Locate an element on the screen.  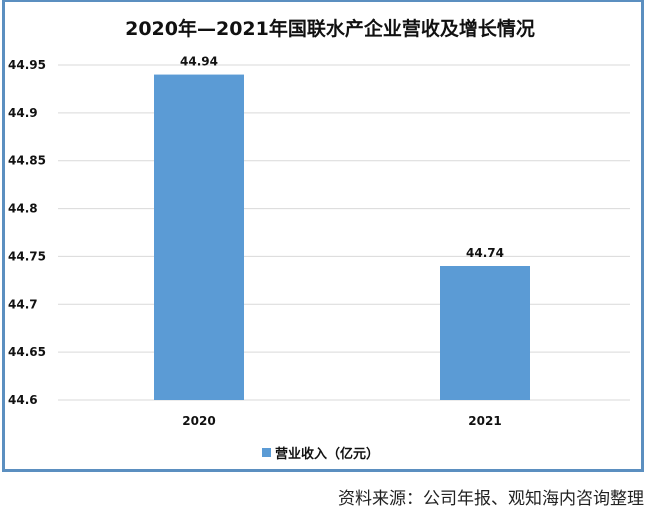
y-tick-label: 44.75 is located at coordinates (27, 256).